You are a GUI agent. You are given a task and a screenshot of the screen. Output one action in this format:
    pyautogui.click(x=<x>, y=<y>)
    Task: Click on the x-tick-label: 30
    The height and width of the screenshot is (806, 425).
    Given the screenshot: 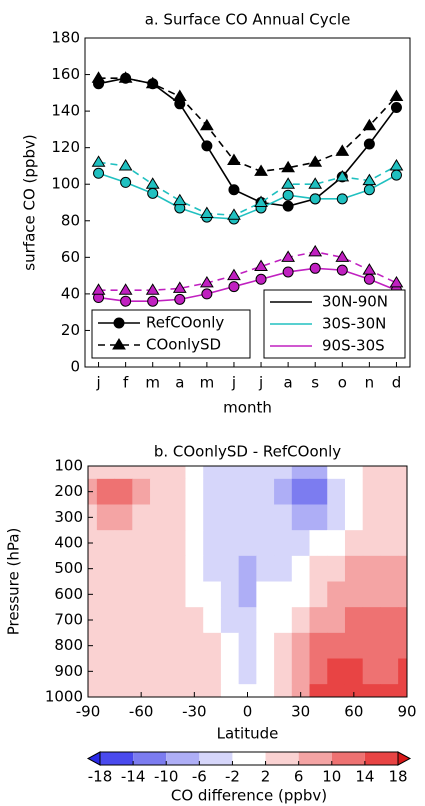 What is the action you would take?
    pyautogui.click(x=300, y=712)
    